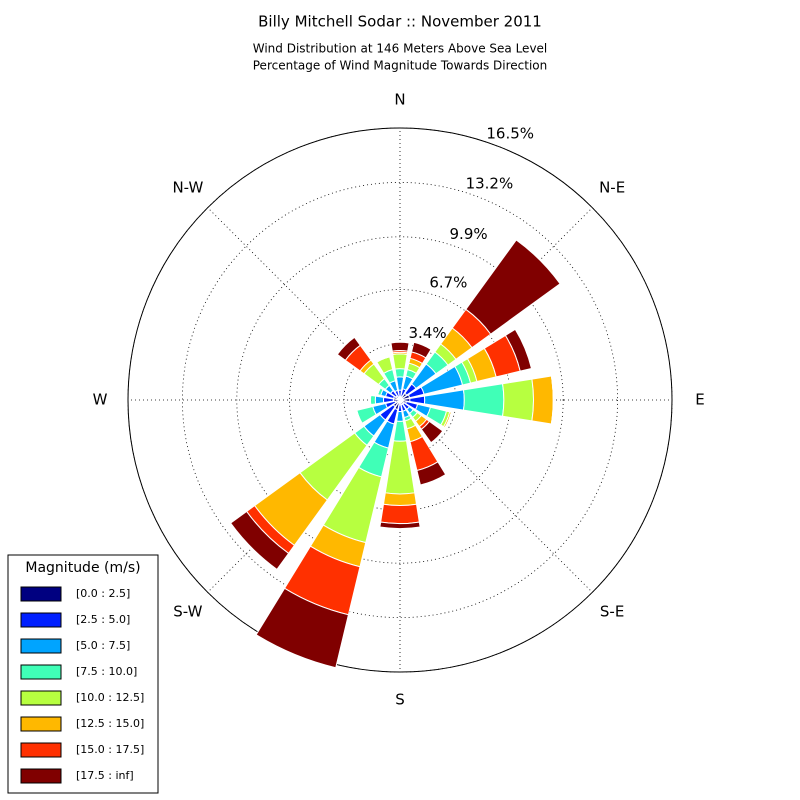 This screenshot has width=800, height=800. What do you see at coordinates (110, 697) in the screenshot?
I see `legend-label: [10.0 : 12.5]` at bounding box center [110, 697].